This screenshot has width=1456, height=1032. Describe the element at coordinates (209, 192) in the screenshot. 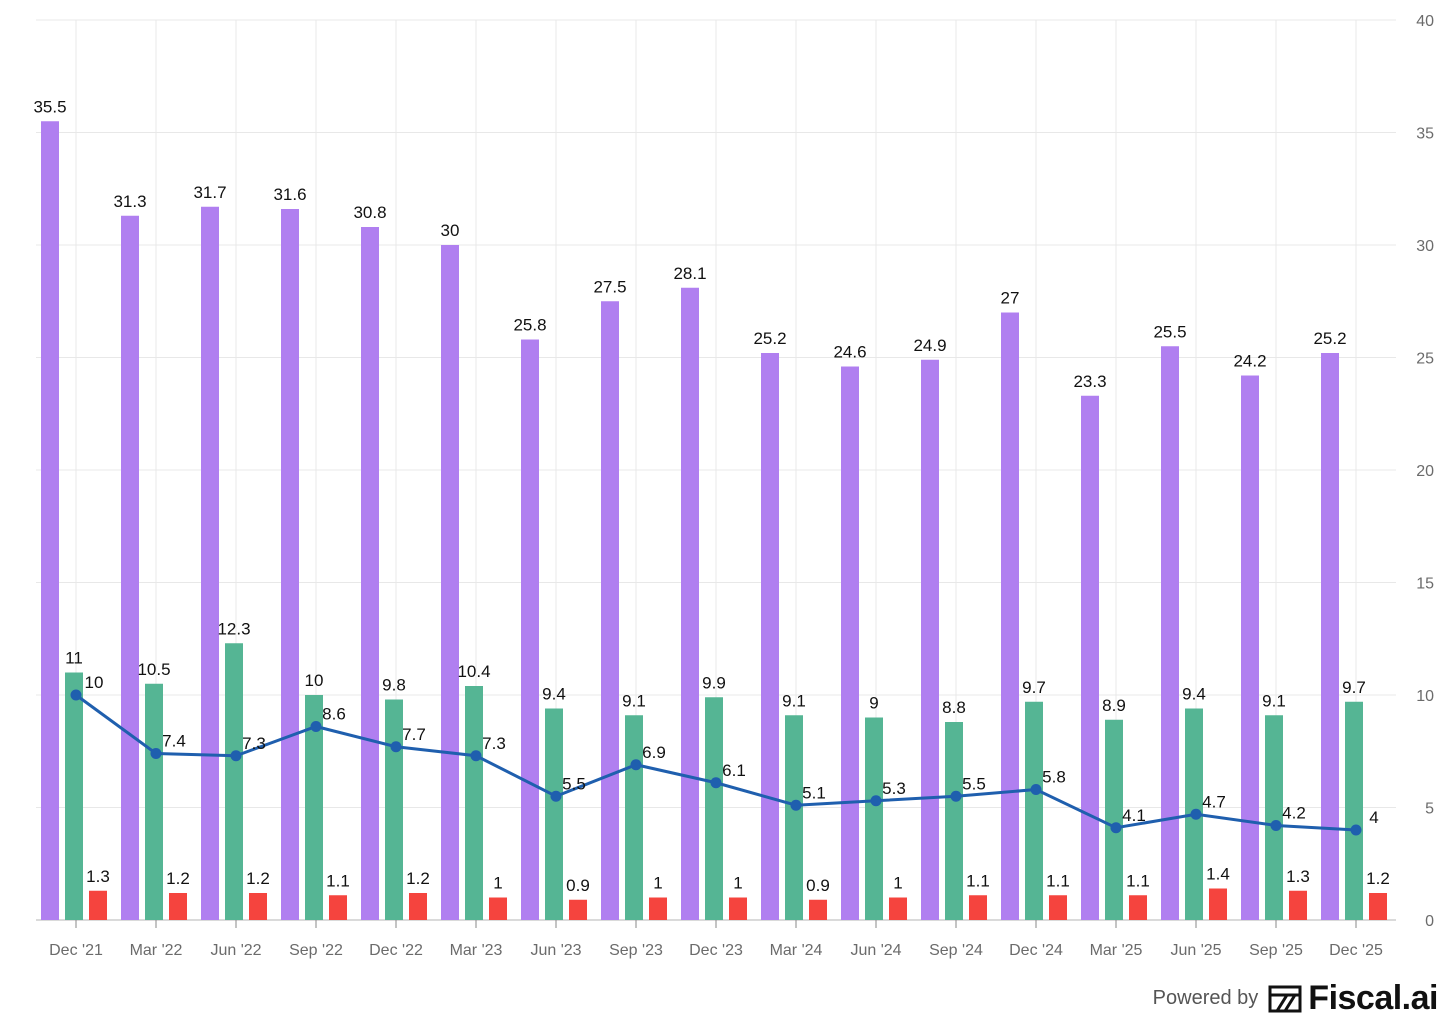

I see `bar-data-label: 31.7` at that location.